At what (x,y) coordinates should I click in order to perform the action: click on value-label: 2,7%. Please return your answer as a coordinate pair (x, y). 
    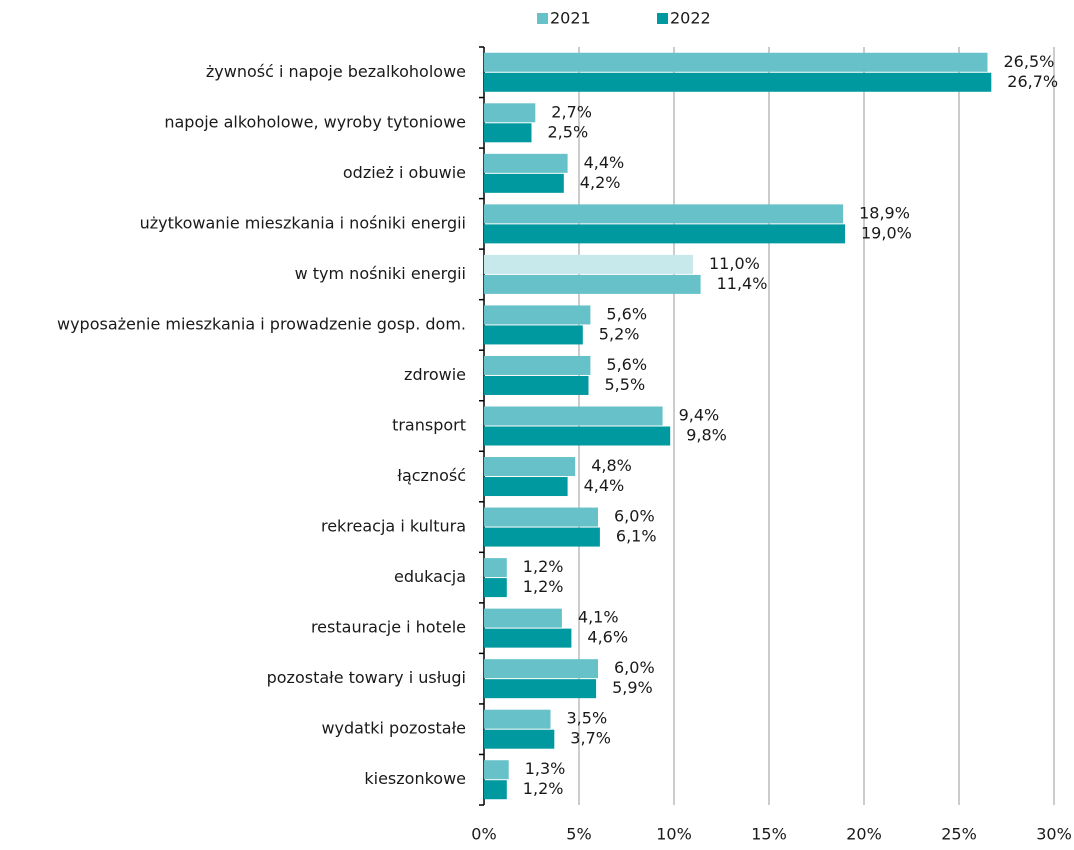
    Looking at the image, I should click on (571, 111).